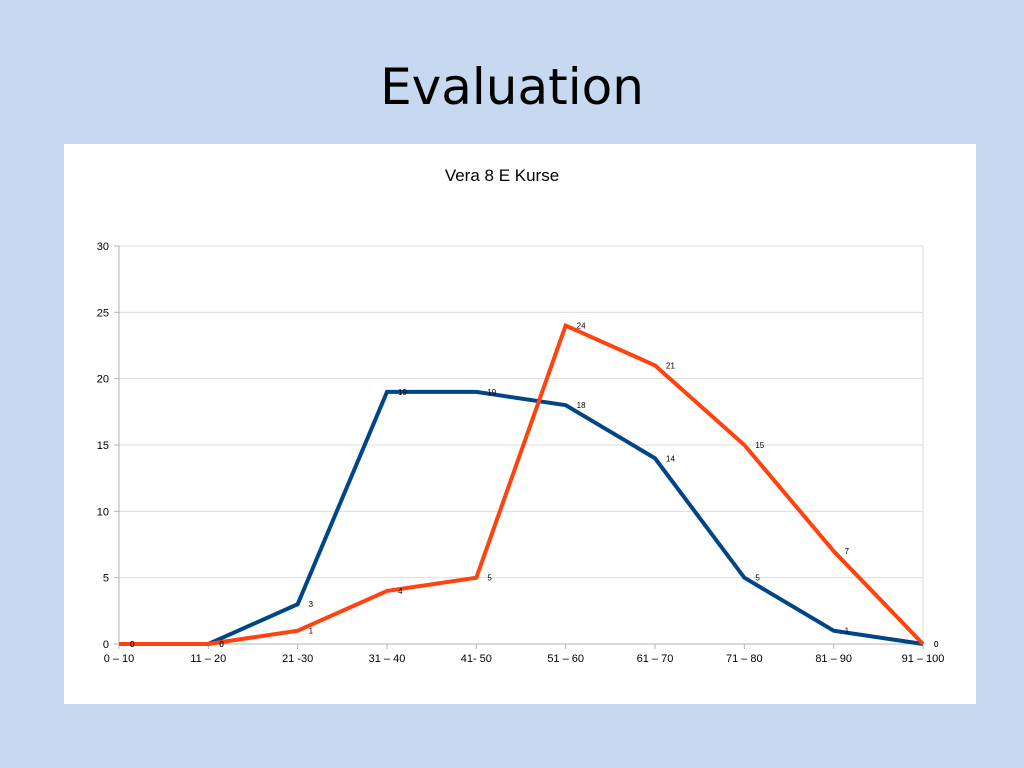 This screenshot has width=1024, height=768. What do you see at coordinates (655, 659) in the screenshot?
I see `x-tick-label: 61 – 70` at bounding box center [655, 659].